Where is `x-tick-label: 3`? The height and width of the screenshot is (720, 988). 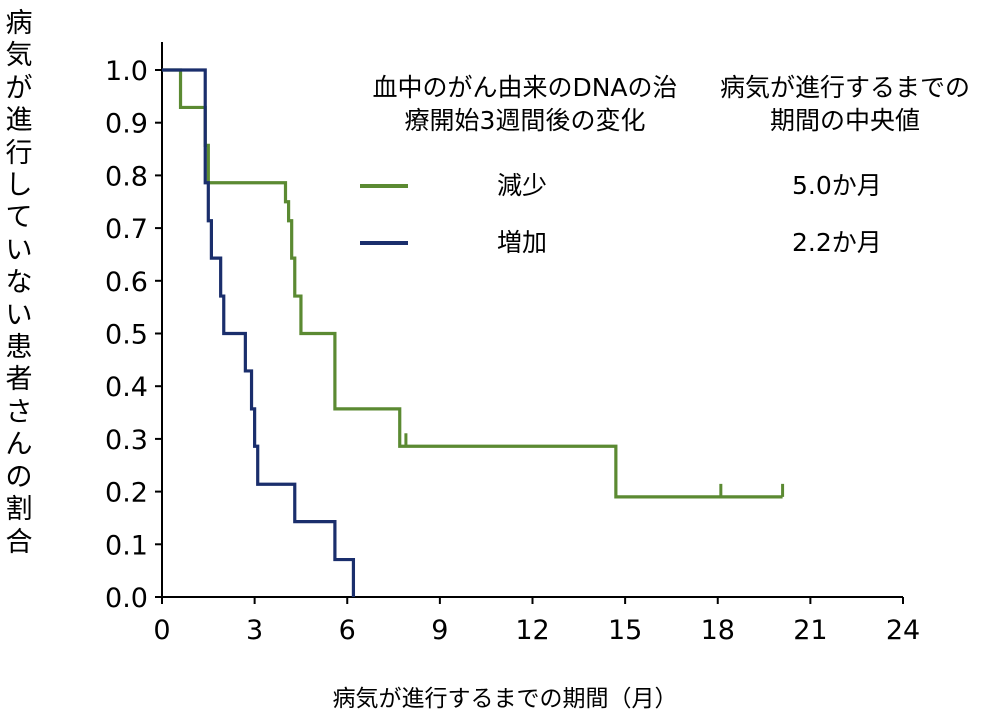 x-tick-label: 3 is located at coordinates (254, 630).